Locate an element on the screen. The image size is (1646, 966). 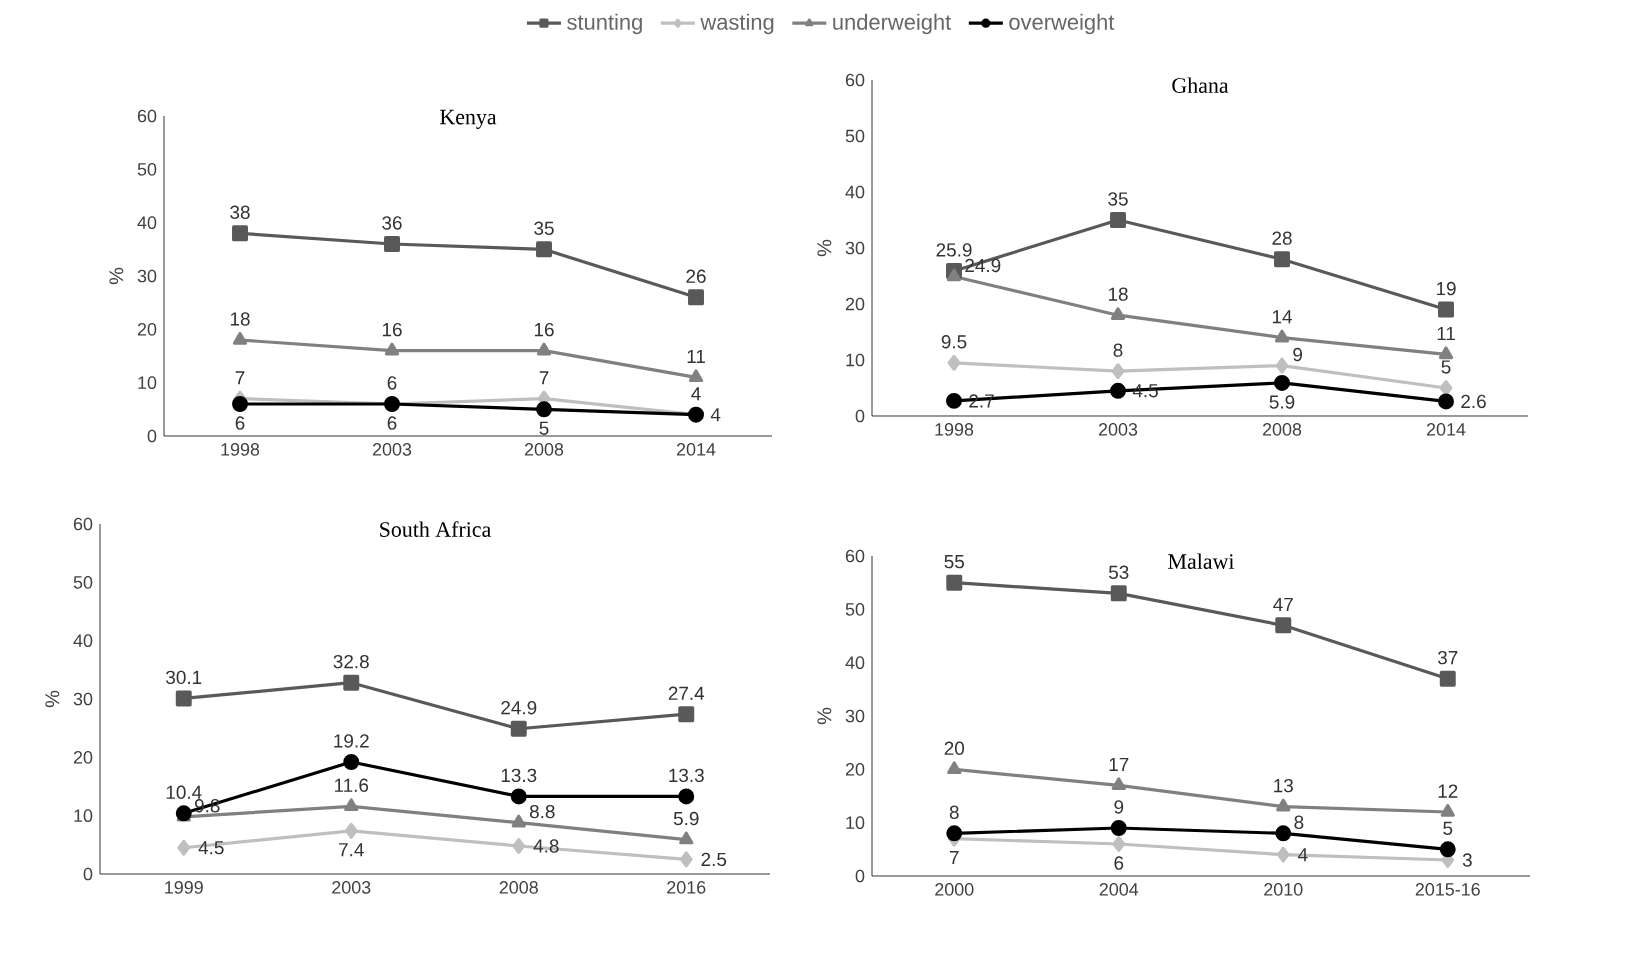
legend-label: underweight is located at coordinates (892, 24).